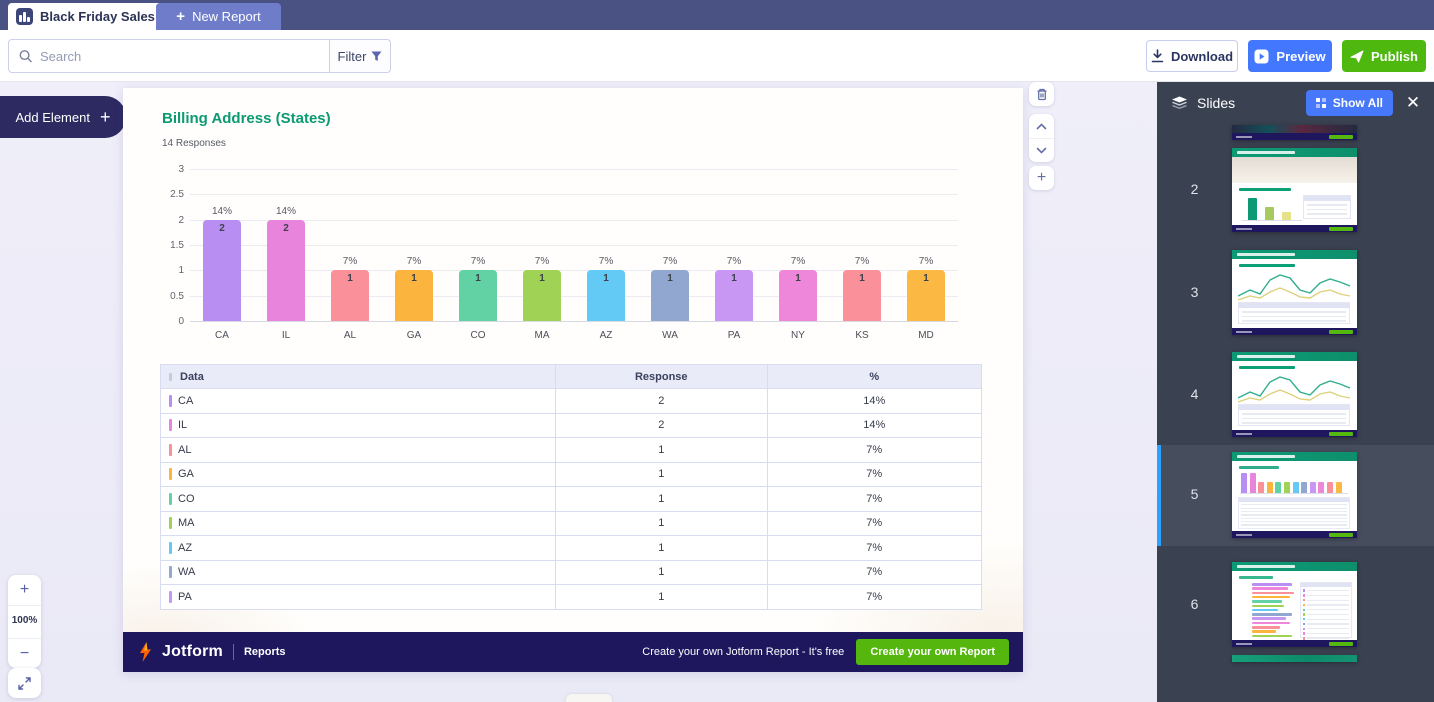 Image resolution: width=1434 pixels, height=702 pixels. Describe the element at coordinates (179, 56) in the screenshot. I see `search-input` at that location.